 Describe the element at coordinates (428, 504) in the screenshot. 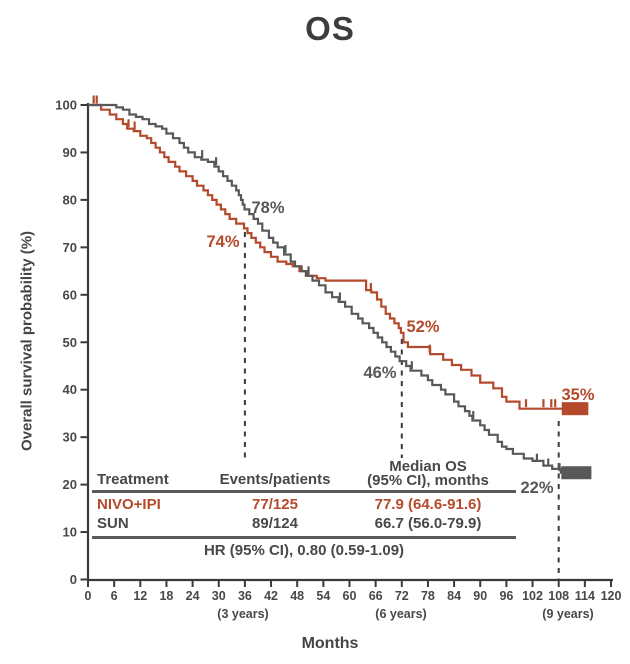

I see `median-cell: 77.9 (64.6-91.6)` at that location.